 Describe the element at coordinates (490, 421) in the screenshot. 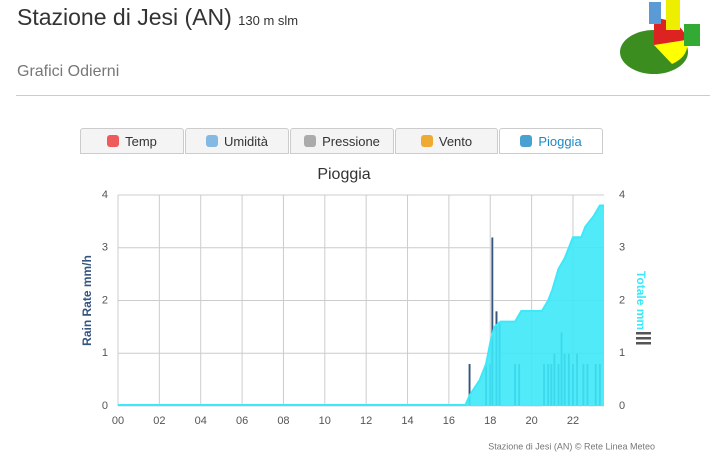

I see `x-tick-label: 18` at that location.